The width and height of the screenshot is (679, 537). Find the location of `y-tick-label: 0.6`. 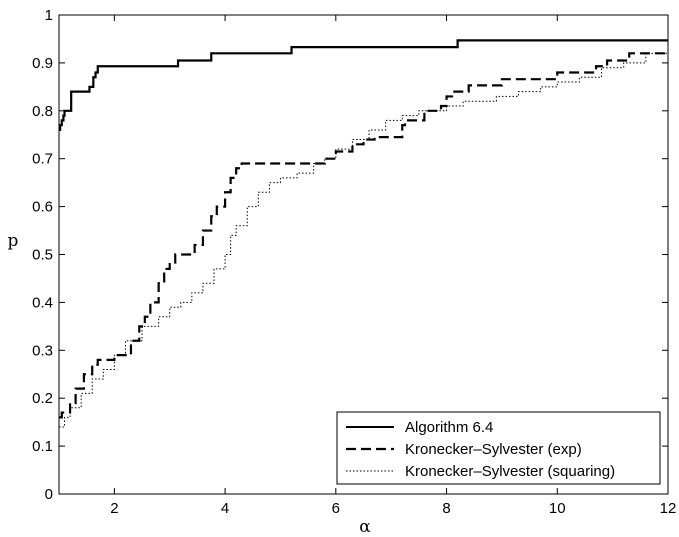

y-tick-label: 0.6 is located at coordinates (42, 207).